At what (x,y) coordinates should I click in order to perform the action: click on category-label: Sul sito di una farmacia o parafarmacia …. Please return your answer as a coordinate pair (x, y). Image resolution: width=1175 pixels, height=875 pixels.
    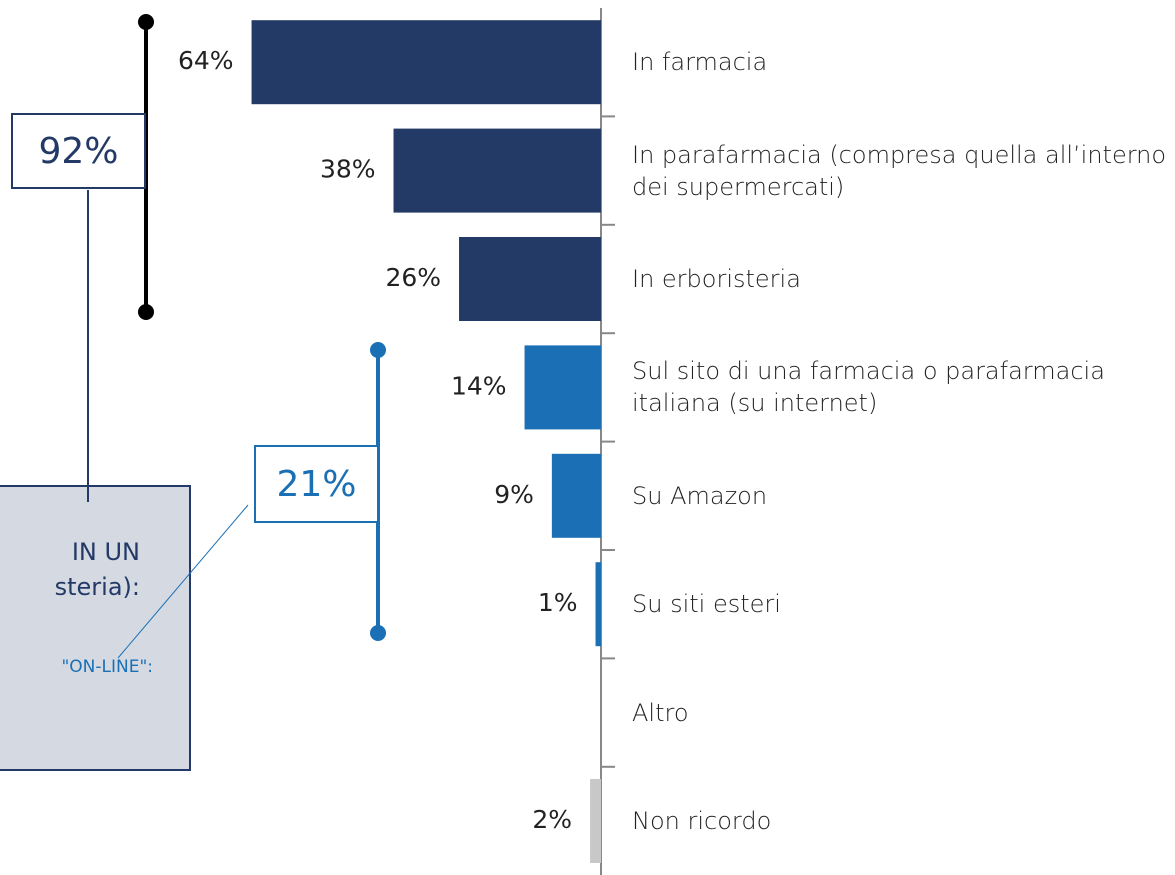
    Looking at the image, I should click on (868, 387).